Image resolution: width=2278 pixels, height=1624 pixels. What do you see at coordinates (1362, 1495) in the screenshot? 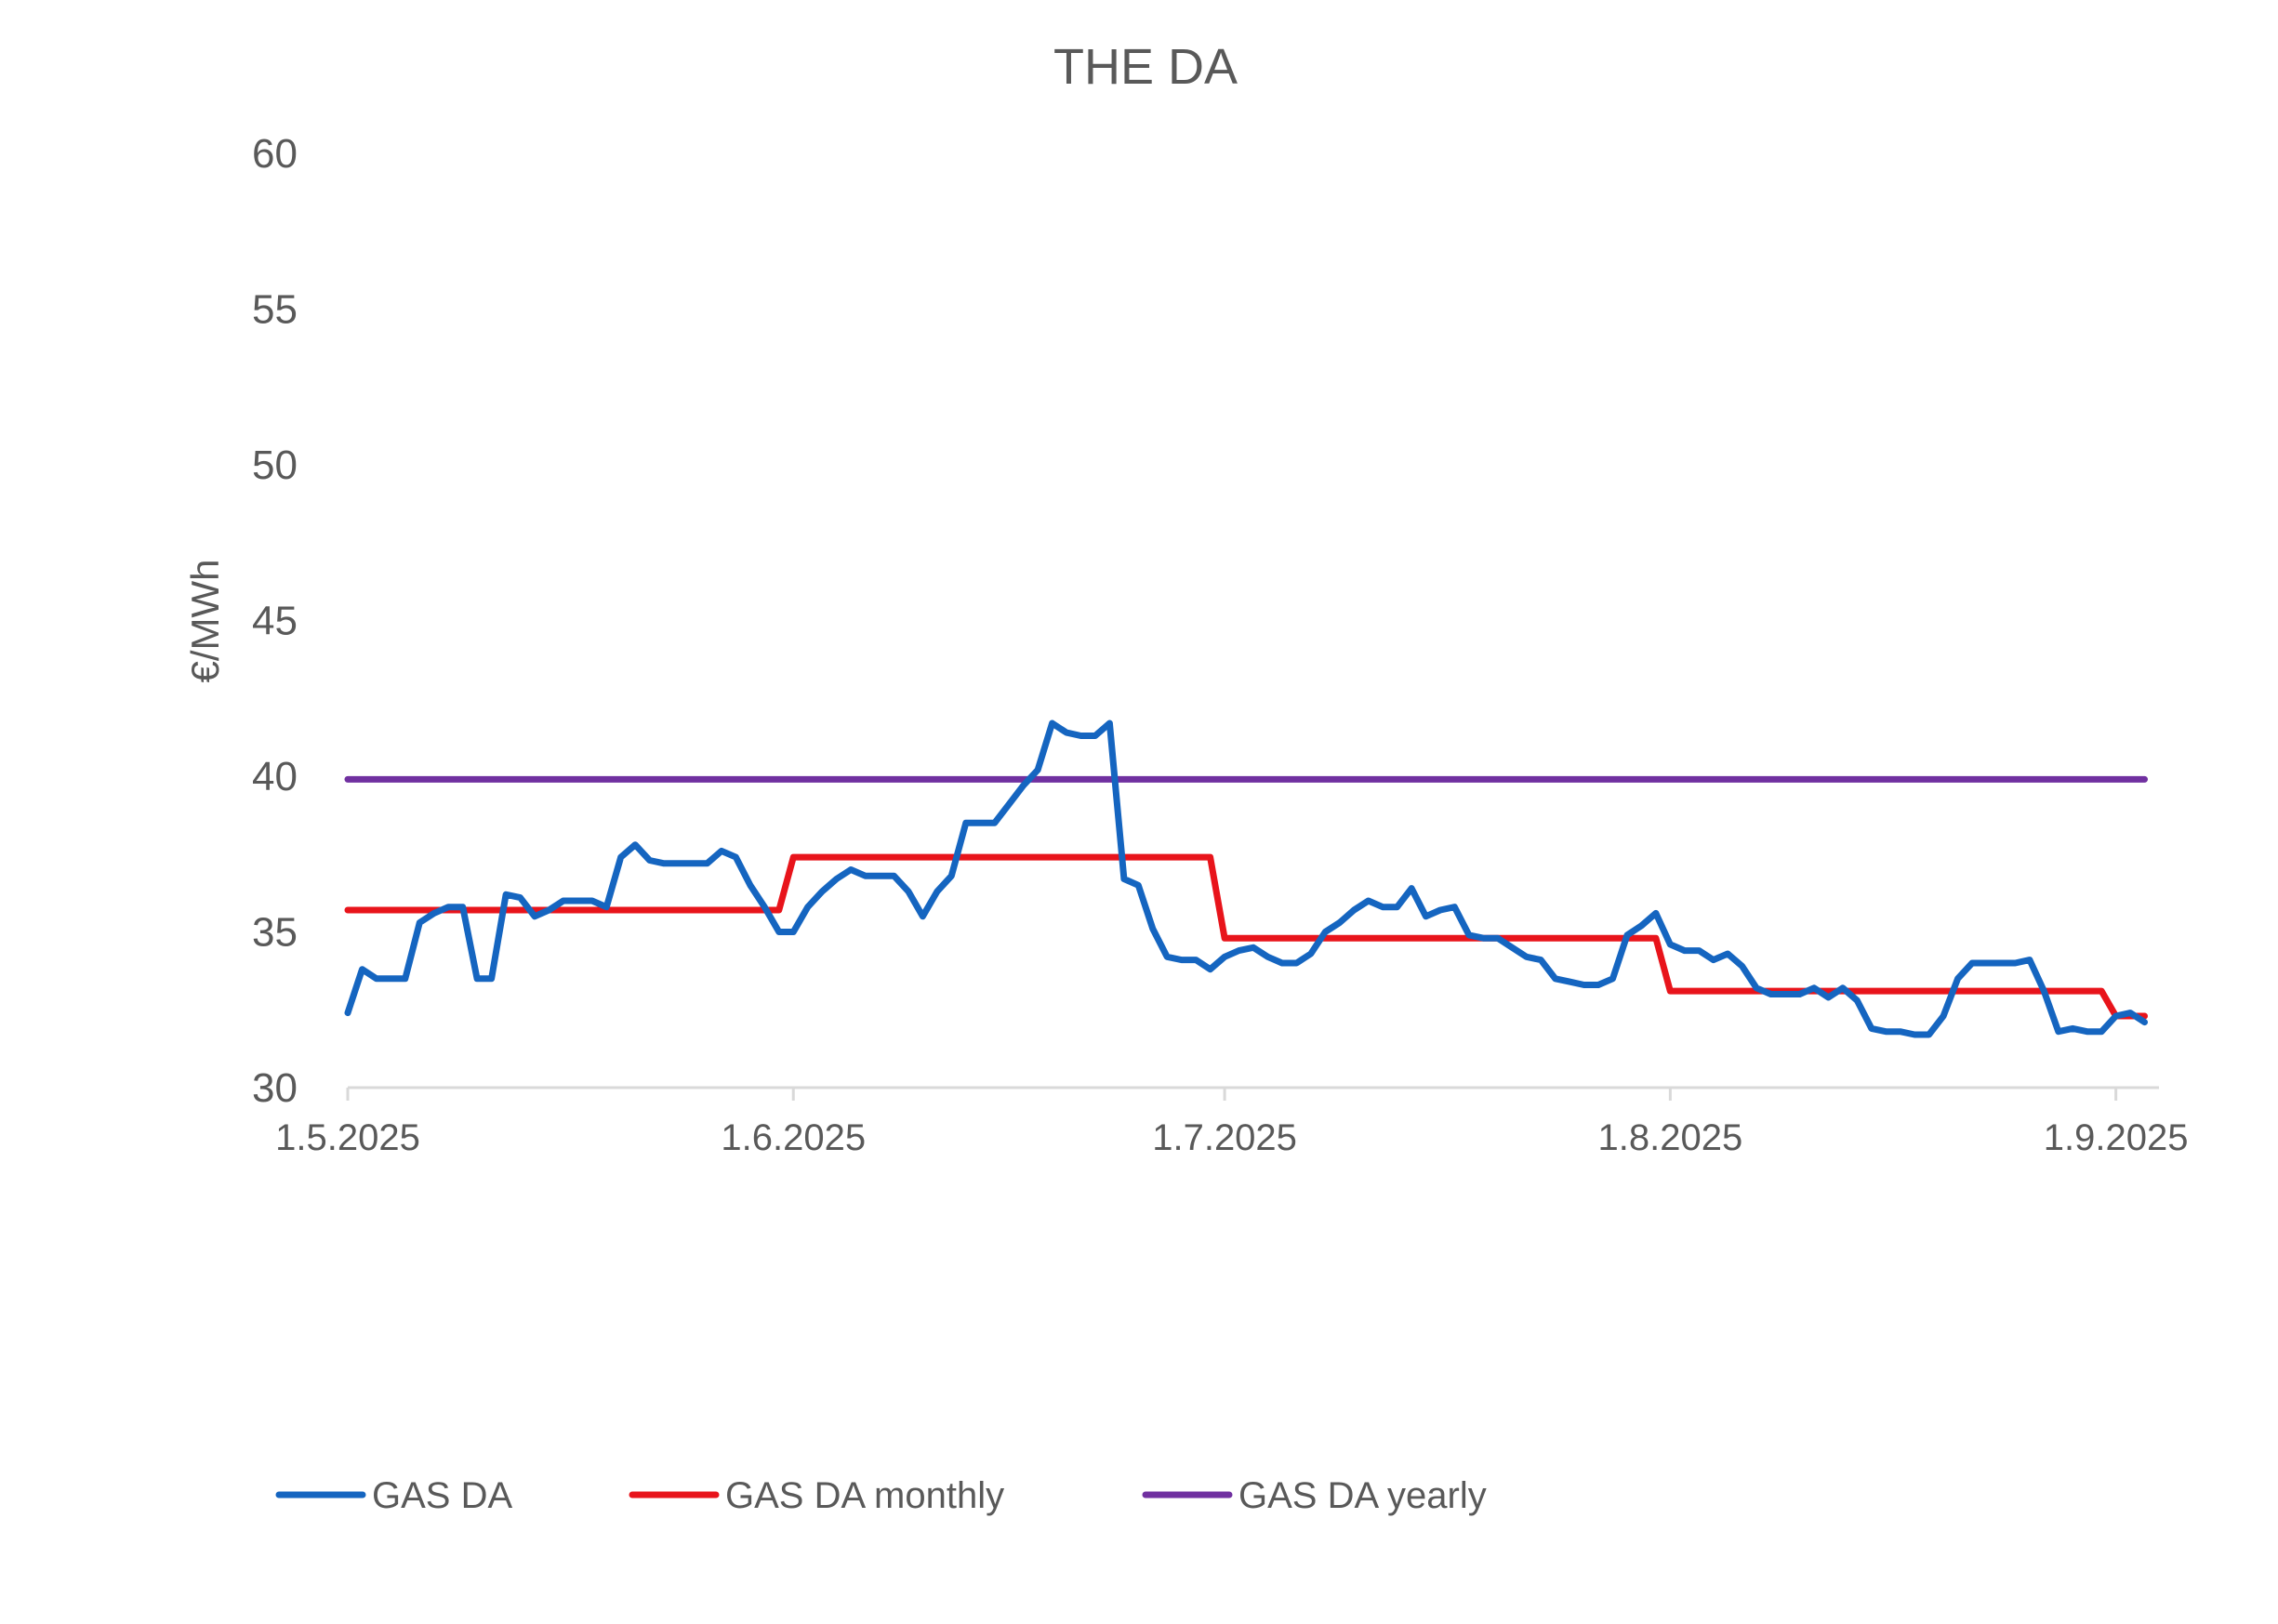
I see `legend-label: GAS DA yearly` at bounding box center [1362, 1495].